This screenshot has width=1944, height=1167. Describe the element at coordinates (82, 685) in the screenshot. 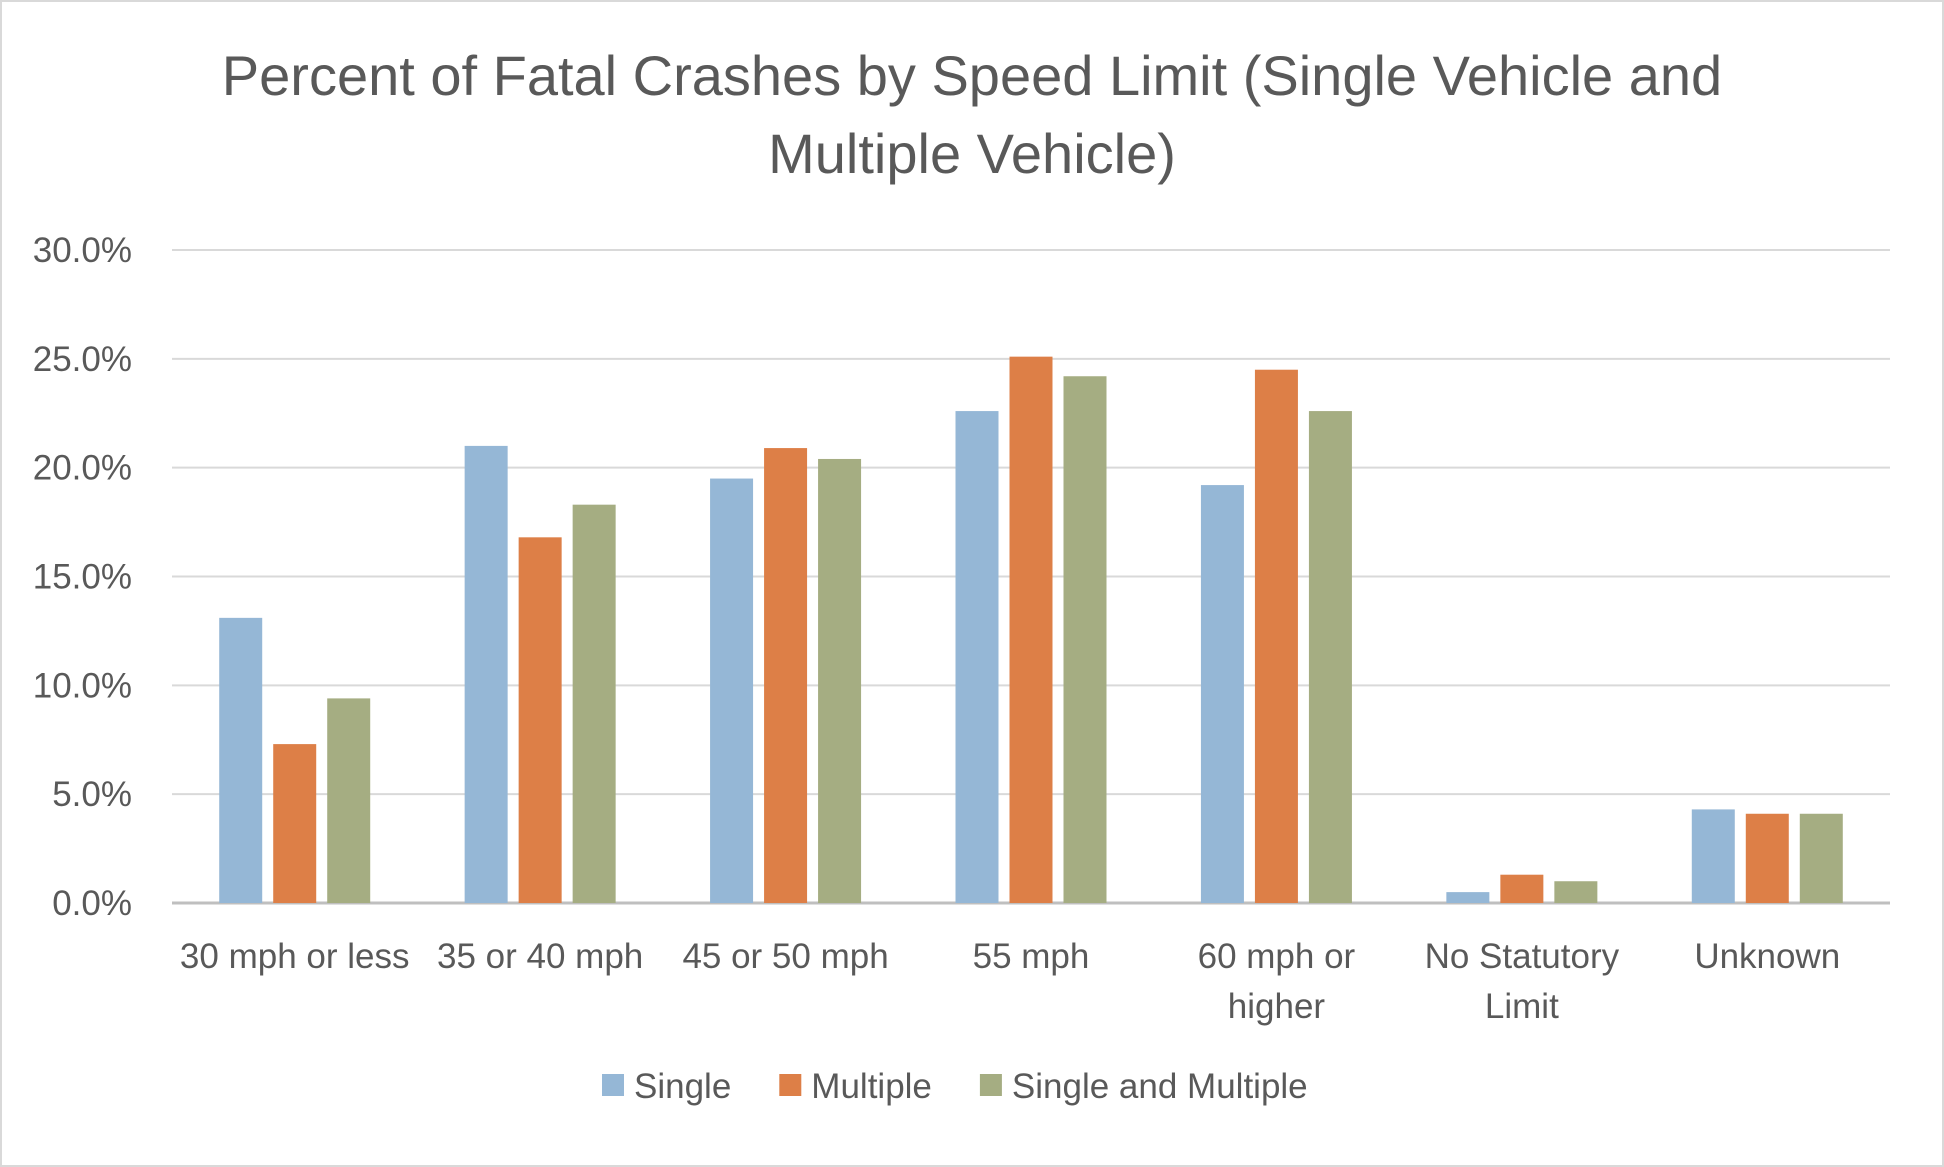

I see `y-tick-label: 10.0%` at that location.